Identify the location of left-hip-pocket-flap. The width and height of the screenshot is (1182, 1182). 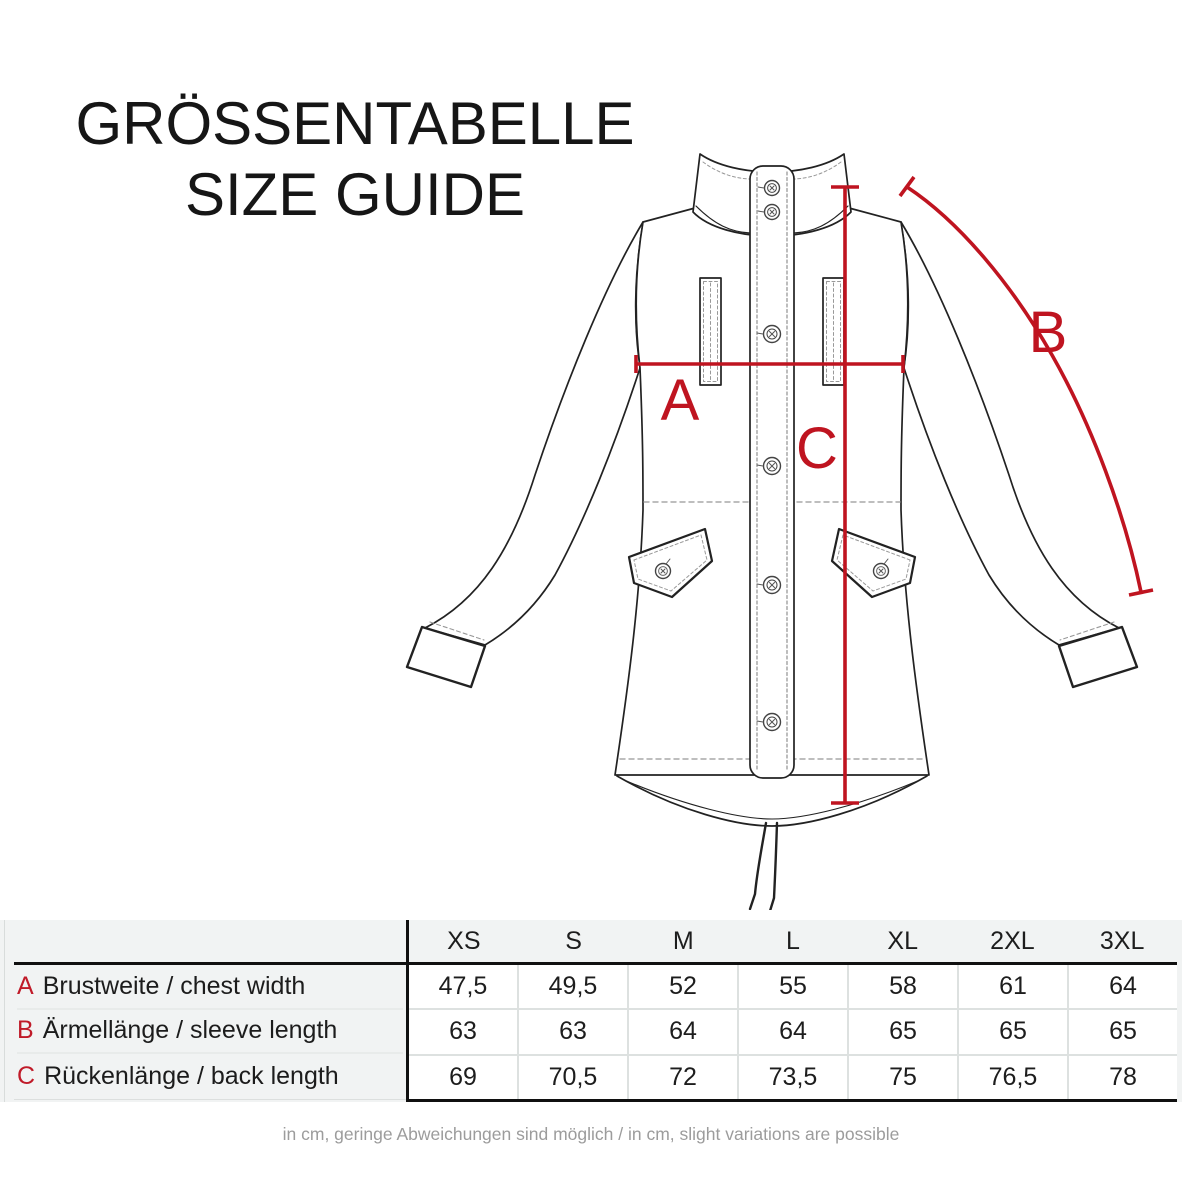
(670, 563).